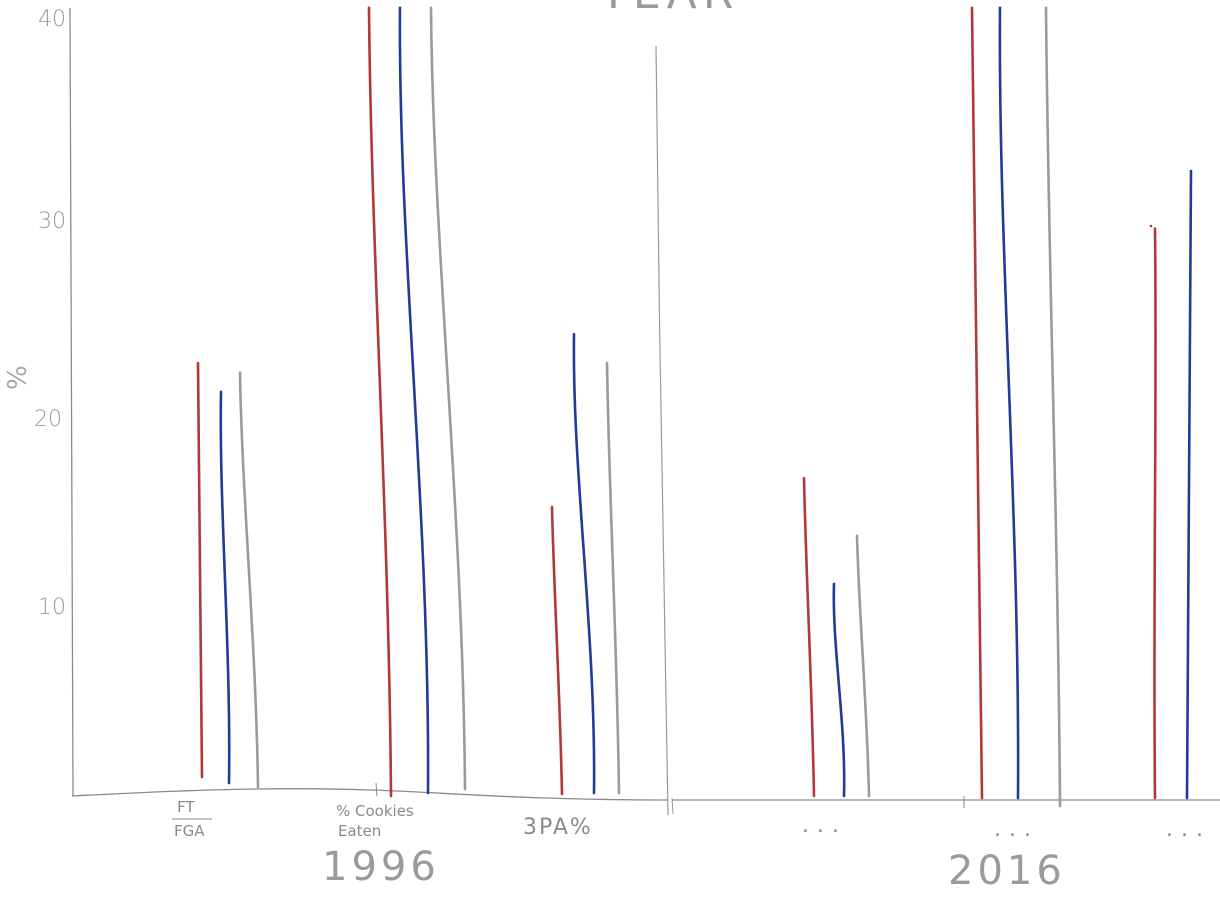 The image size is (1220, 897). Describe the element at coordinates (381, 867) in the screenshot. I see `year-label-1996: 1996` at that location.